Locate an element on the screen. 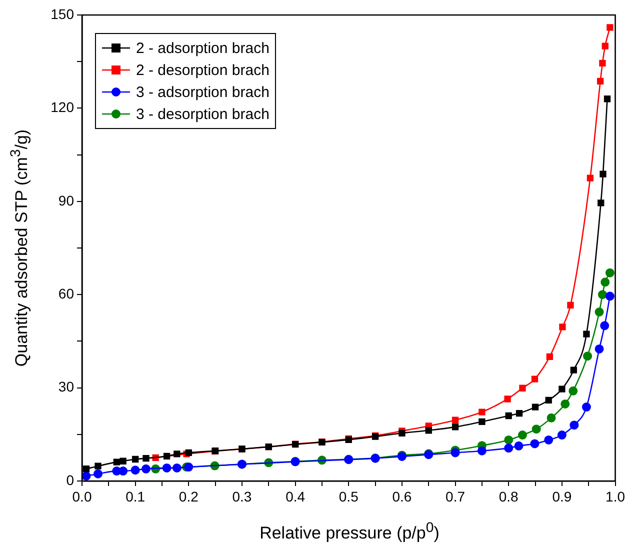  y-tick-label: 0 is located at coordinates (70, 480).